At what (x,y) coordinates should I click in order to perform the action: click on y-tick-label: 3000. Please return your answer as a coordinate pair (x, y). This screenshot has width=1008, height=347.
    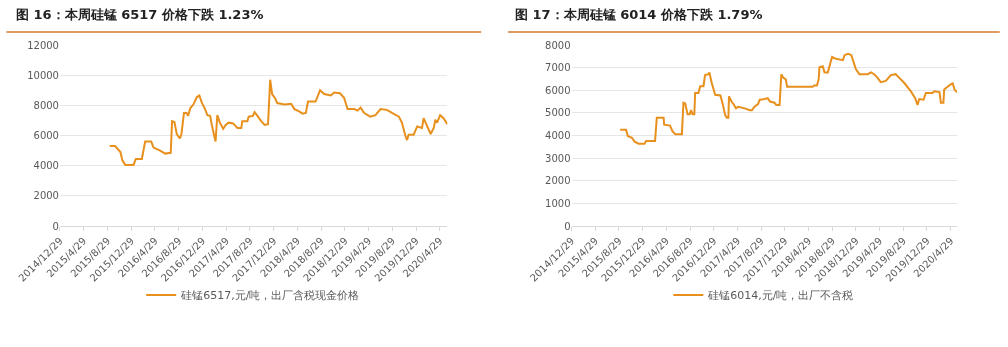
    Looking at the image, I should click on (558, 158).